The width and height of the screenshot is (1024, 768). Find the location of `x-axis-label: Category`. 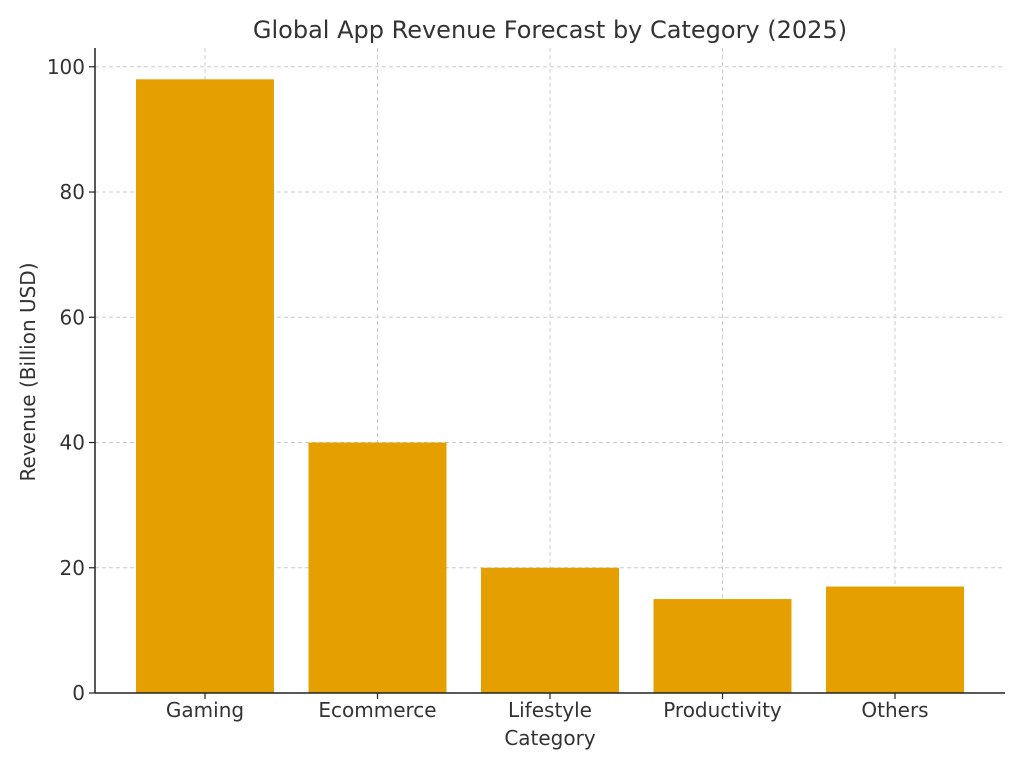

x-axis-label: Category is located at coordinates (550, 738).